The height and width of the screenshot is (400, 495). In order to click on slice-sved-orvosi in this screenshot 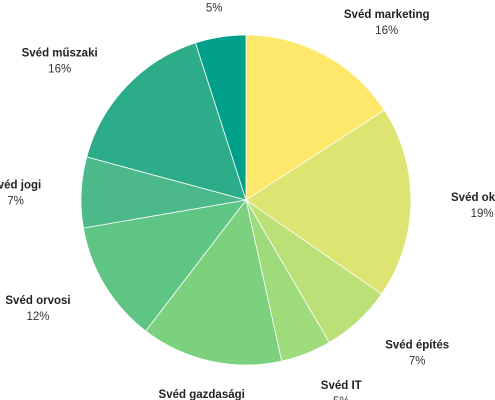, I will do `click(164, 265)`.